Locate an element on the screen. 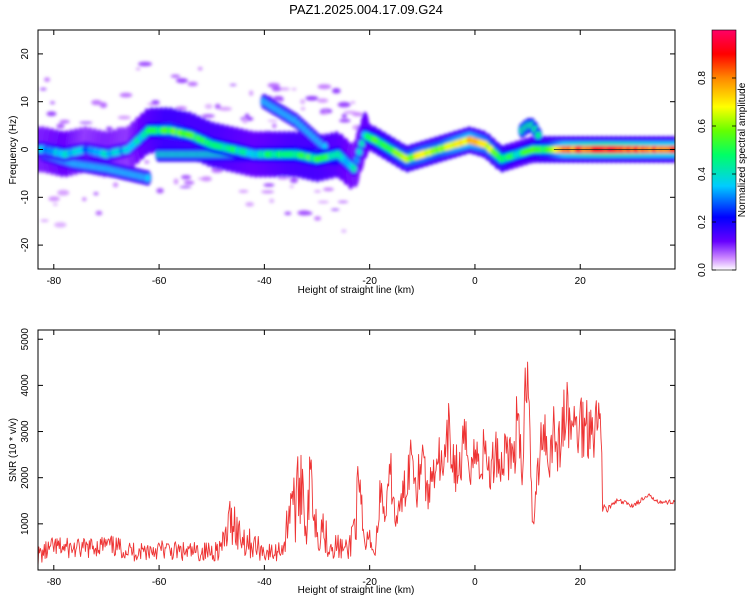  snr-x-tick-label: -80 is located at coordinates (54, 582).